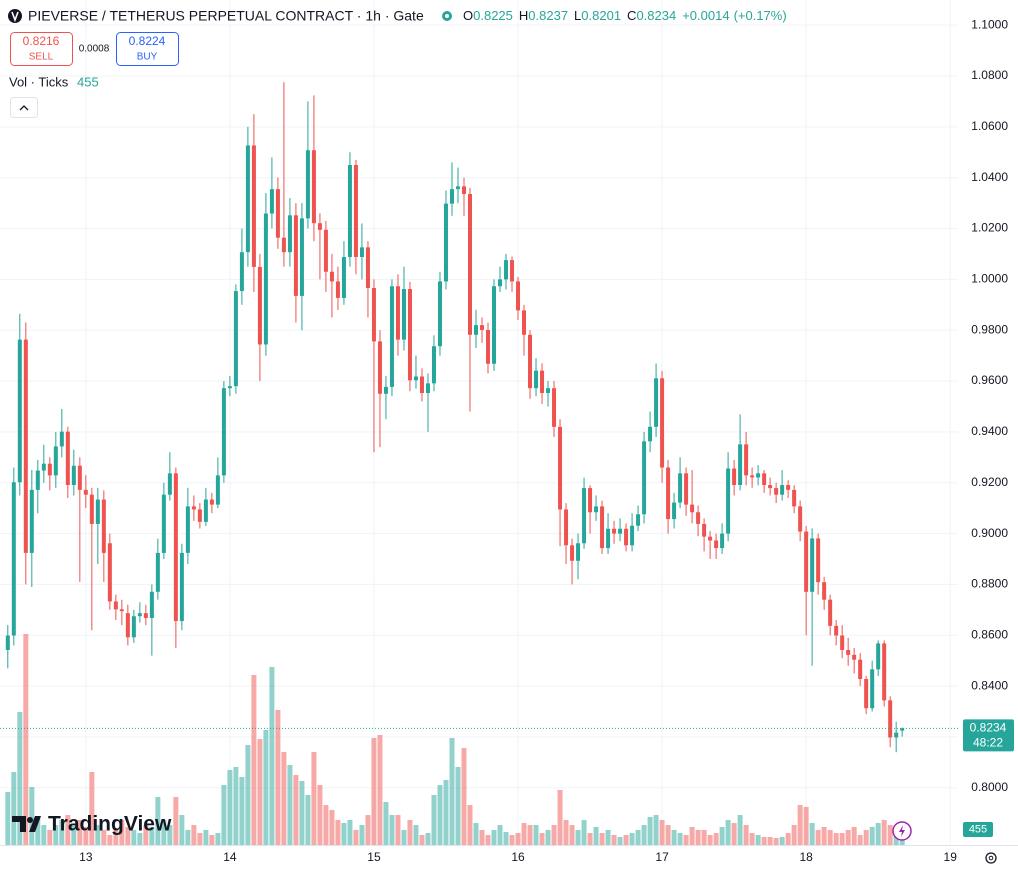 The image size is (1018, 872). I want to click on y-tick-label: 1.1000, so click(989, 24).